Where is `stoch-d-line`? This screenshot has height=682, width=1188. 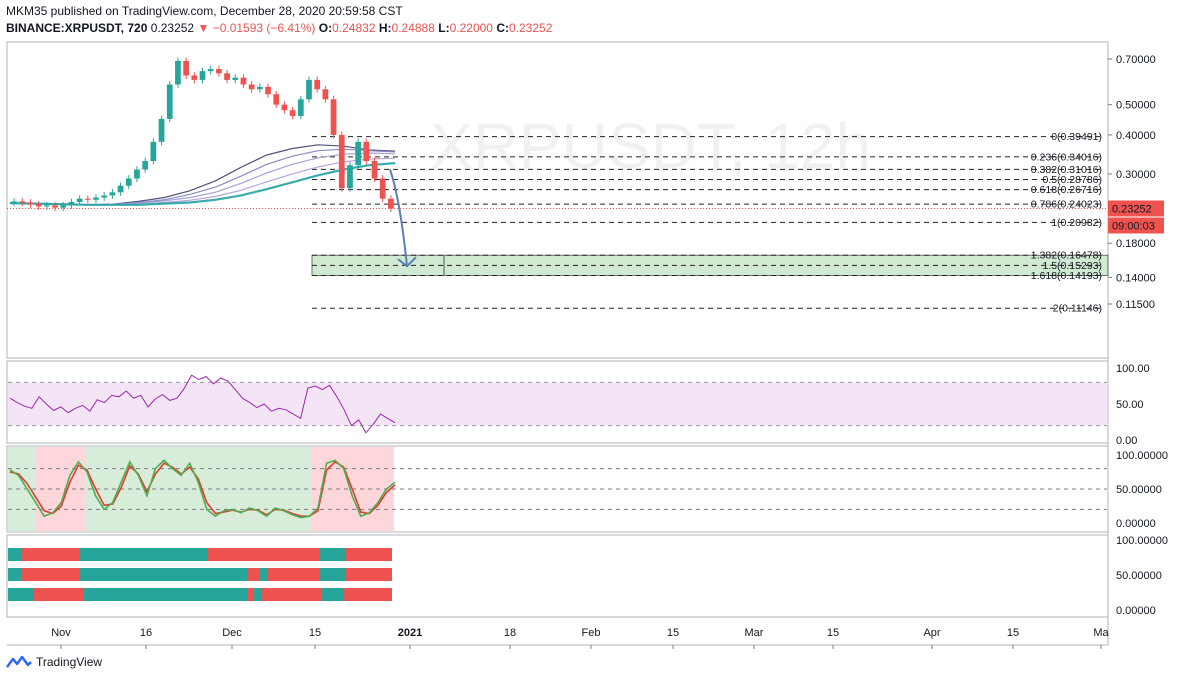
stoch-d-line is located at coordinates (202, 489).